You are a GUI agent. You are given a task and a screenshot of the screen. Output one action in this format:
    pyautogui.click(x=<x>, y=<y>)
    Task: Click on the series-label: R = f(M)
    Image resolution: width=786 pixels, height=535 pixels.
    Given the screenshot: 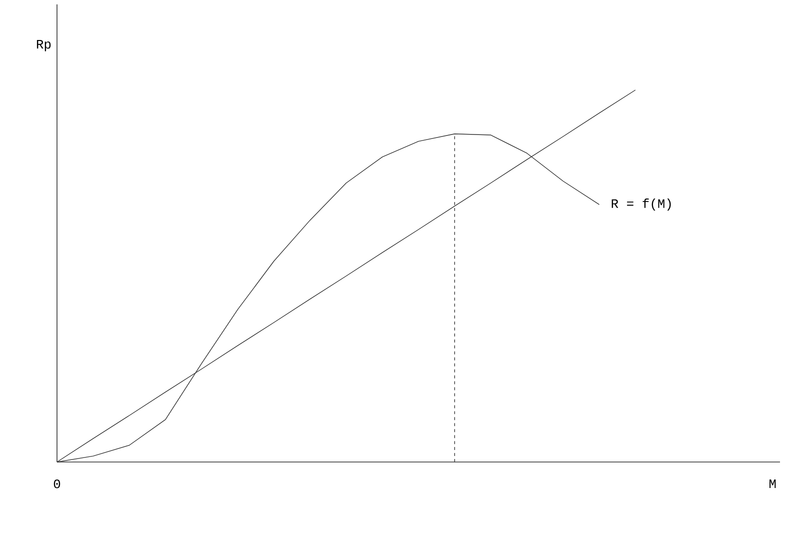 What is the action you would take?
    pyautogui.click(x=641, y=204)
    